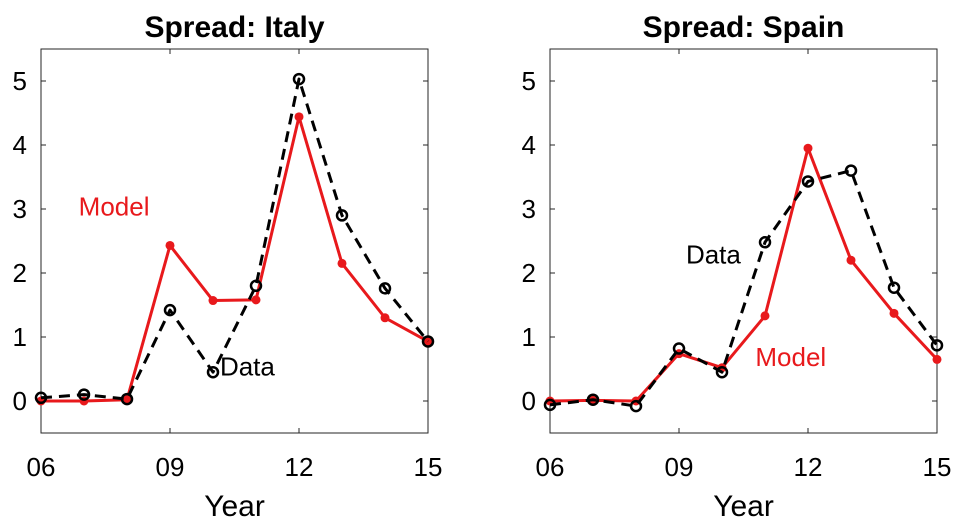 Image resolution: width=955 pixels, height=525 pixels. What do you see at coordinates (744, 27) in the screenshot?
I see `chart-title: Spread: Spain` at bounding box center [744, 27].